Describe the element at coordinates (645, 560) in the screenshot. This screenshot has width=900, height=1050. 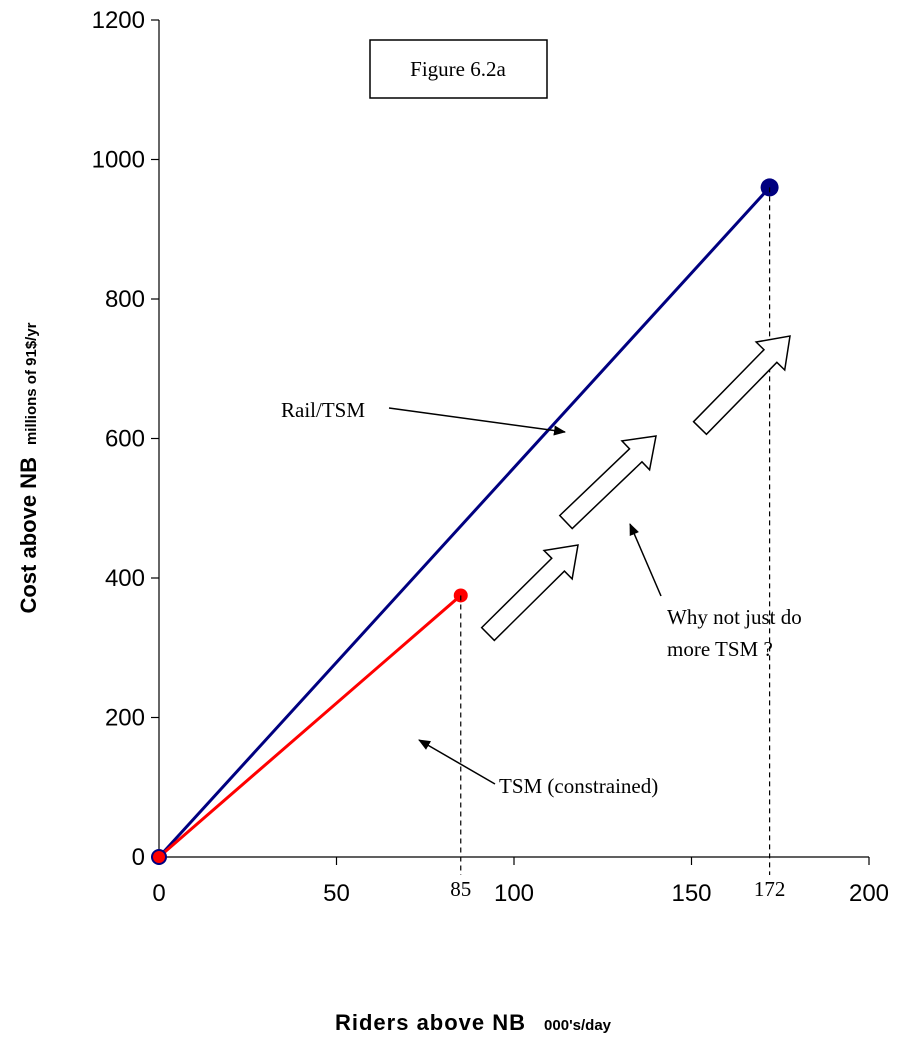
I see `annotation-why-arrow` at that location.